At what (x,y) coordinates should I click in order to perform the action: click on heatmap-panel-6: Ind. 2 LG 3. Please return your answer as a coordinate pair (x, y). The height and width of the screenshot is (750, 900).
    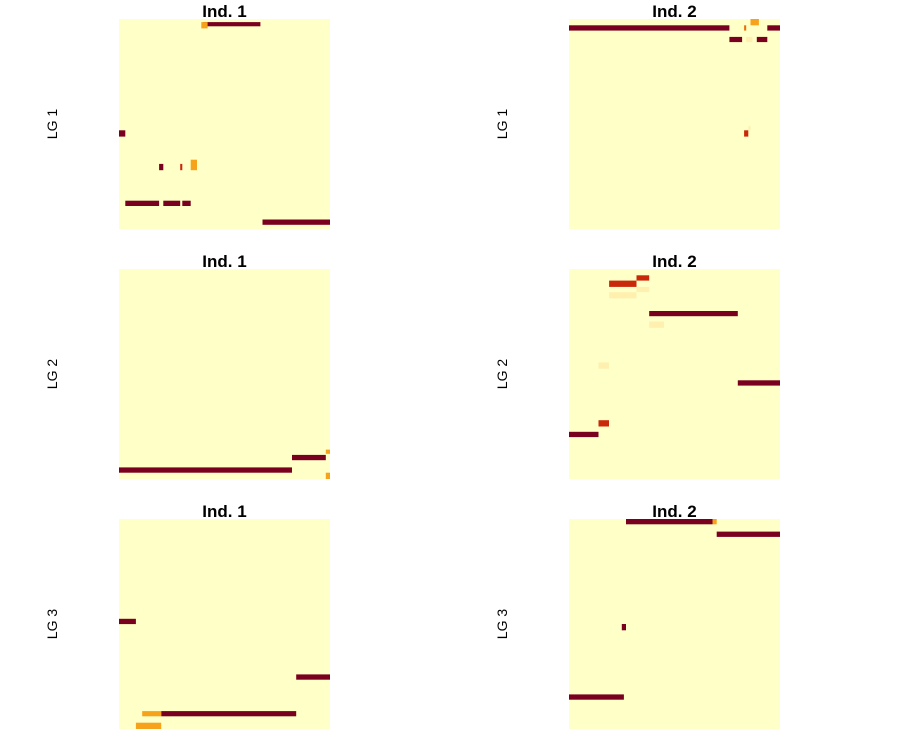
    Looking at the image, I should click on (637, 615).